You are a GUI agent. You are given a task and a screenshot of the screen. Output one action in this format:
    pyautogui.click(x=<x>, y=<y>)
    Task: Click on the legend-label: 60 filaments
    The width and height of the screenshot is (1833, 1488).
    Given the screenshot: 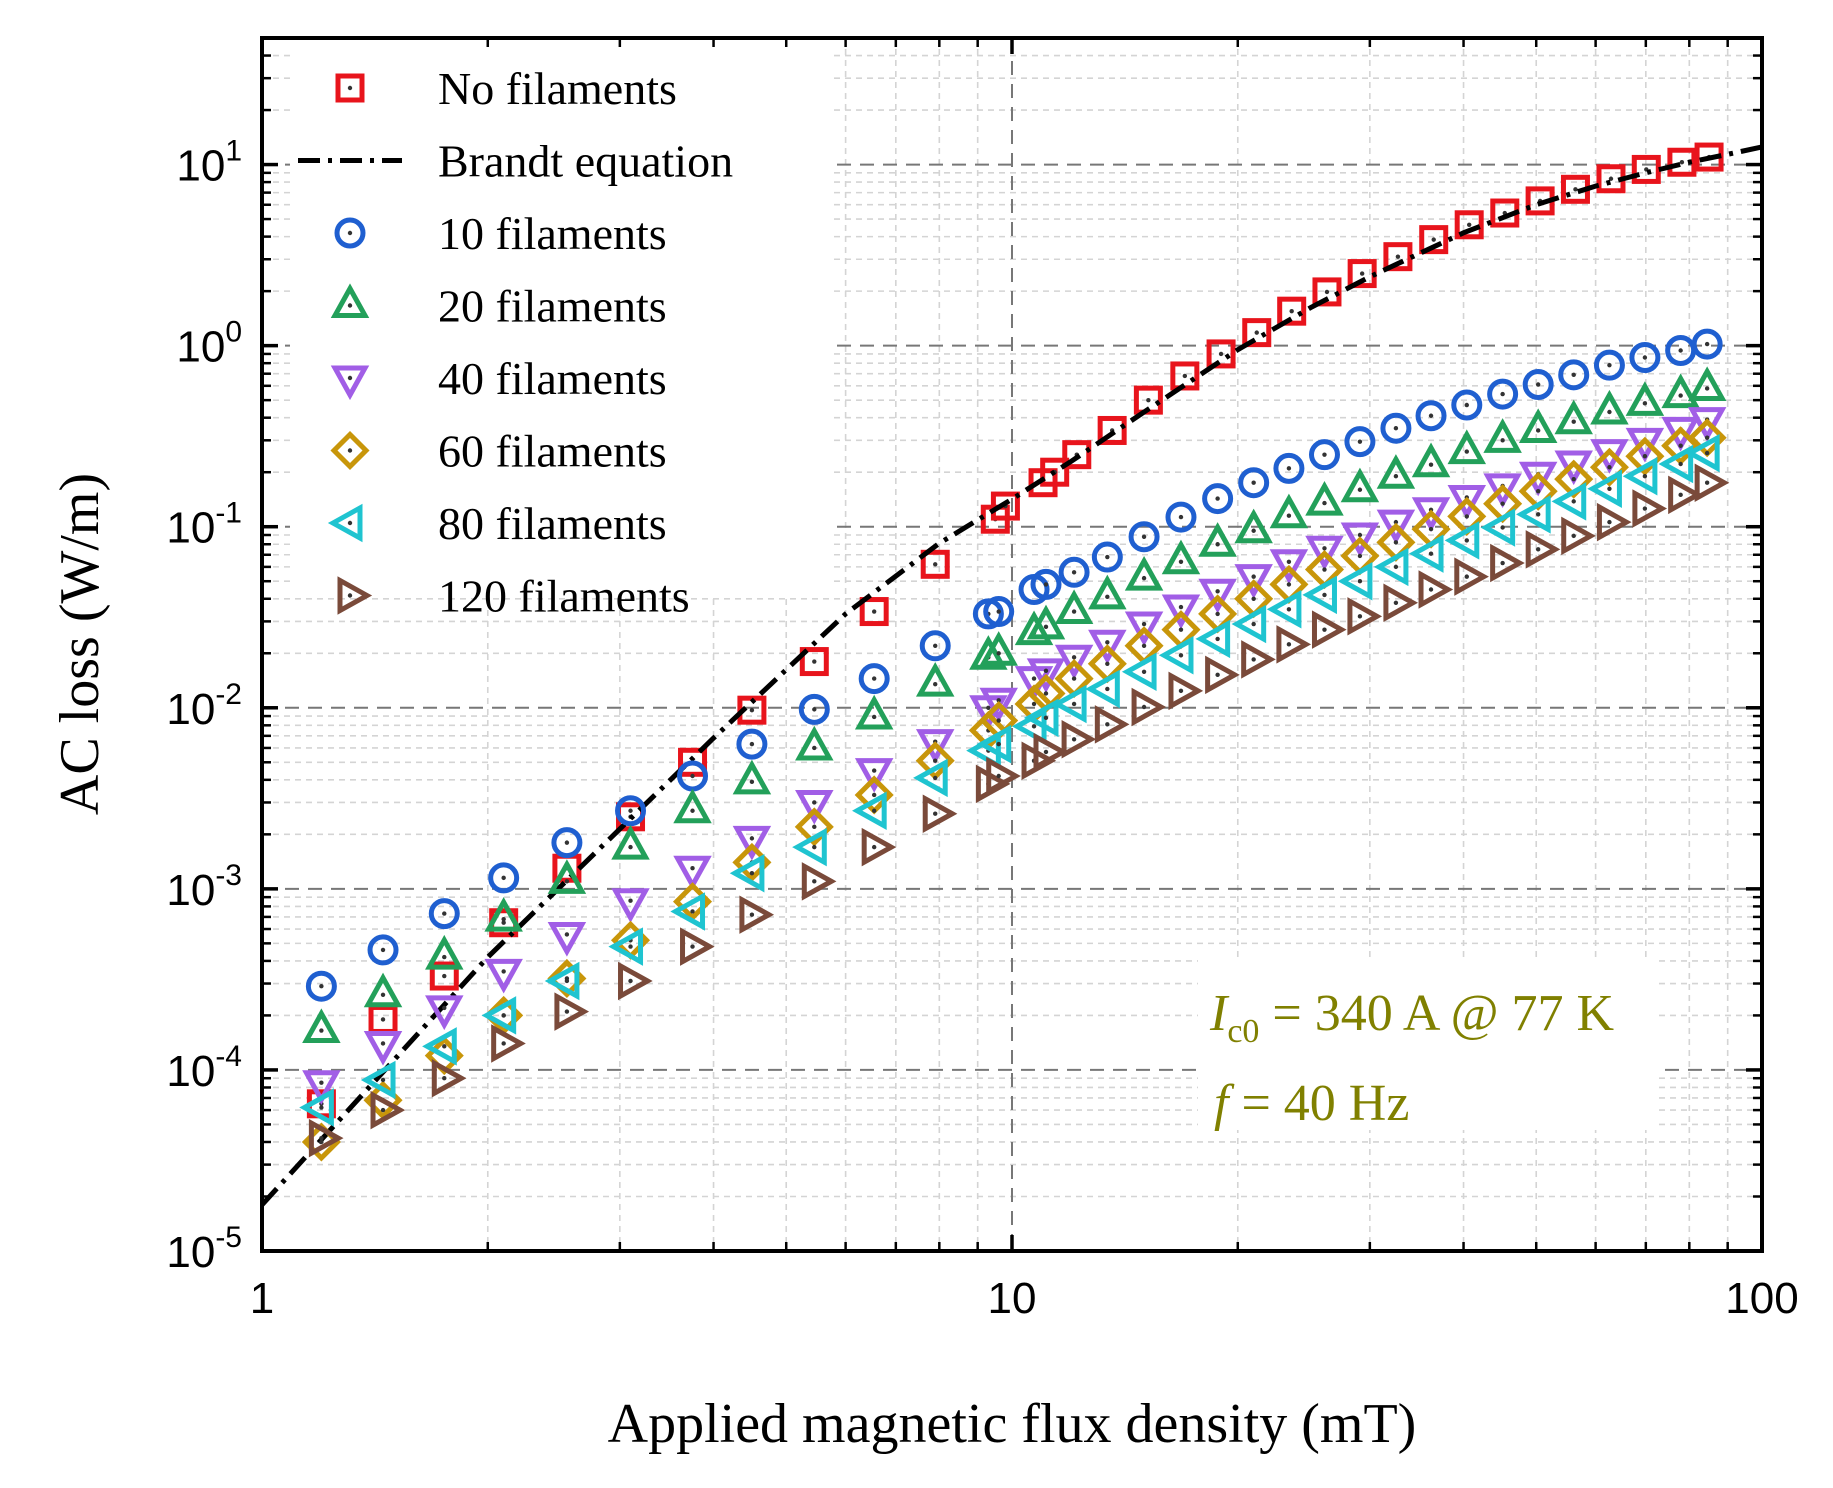 What is the action you would take?
    pyautogui.click(x=552, y=451)
    